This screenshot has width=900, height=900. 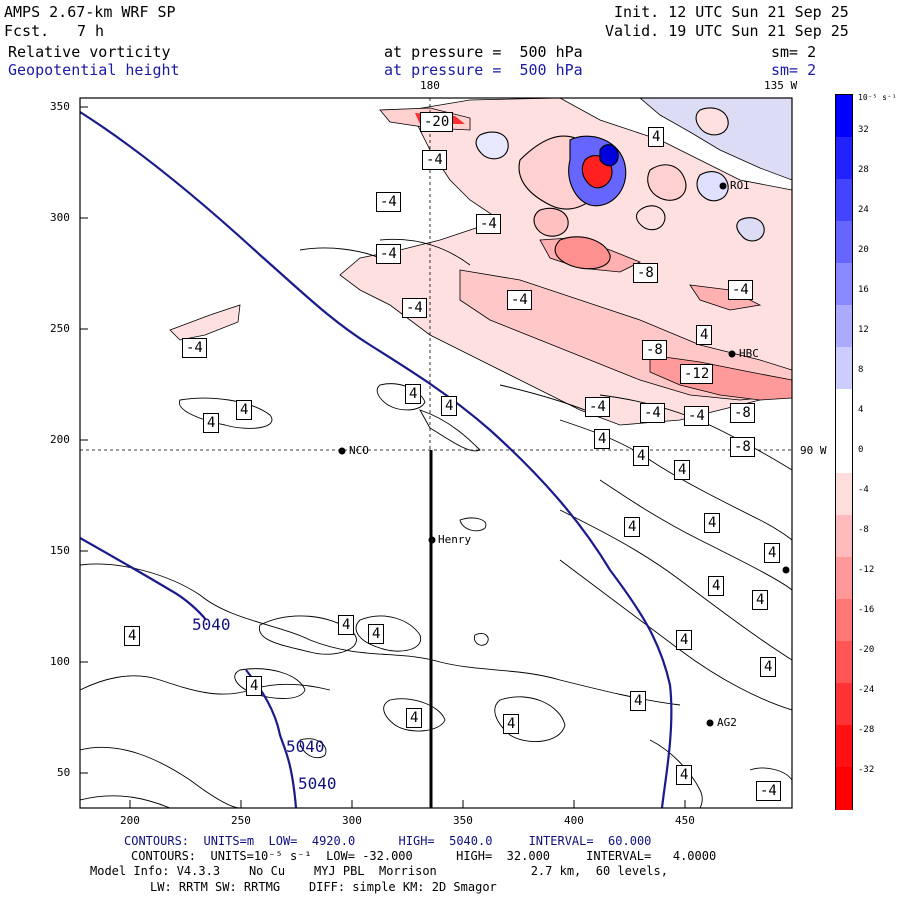 I want to click on colorbar-label: -12, so click(x=866, y=570).